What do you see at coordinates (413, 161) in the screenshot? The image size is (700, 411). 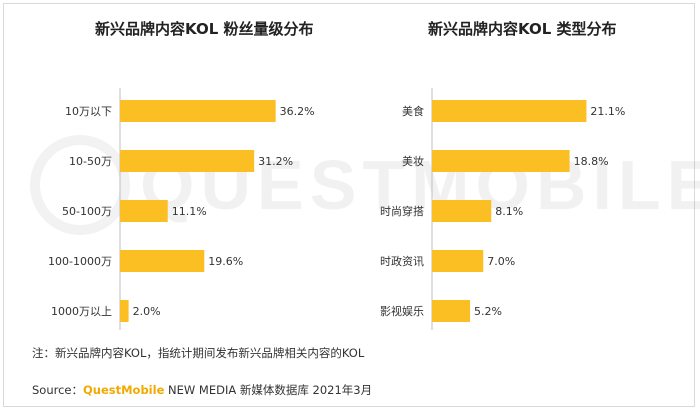 I see `right-category-label-1: 美妆` at bounding box center [413, 161].